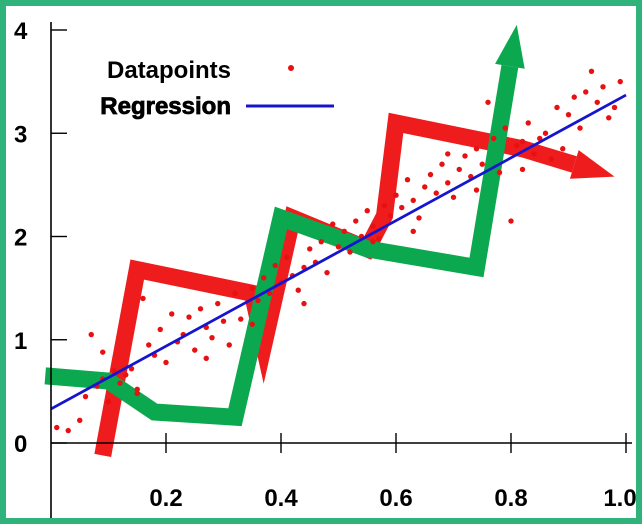 The width and height of the screenshot is (642, 524). Describe the element at coordinates (165, 106) in the screenshot. I see `legend-label: Regression` at that location.